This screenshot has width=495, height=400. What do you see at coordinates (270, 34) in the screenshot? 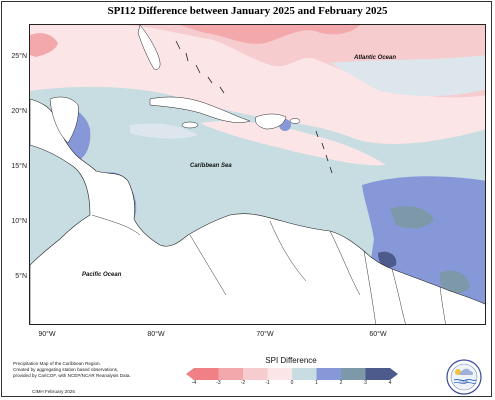
I see `field-pink-core` at bounding box center [270, 34].